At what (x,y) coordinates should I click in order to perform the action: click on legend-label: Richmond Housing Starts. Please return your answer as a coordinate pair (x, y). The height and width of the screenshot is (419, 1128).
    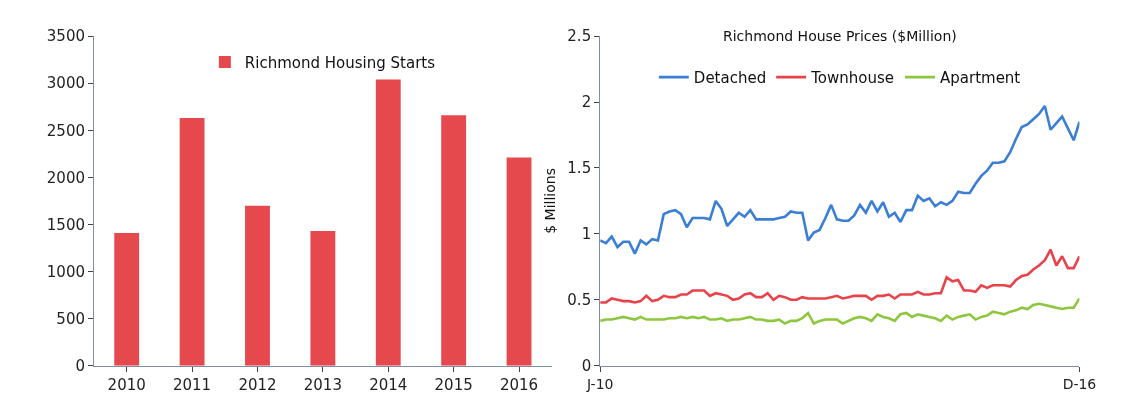
    Looking at the image, I should click on (340, 62).